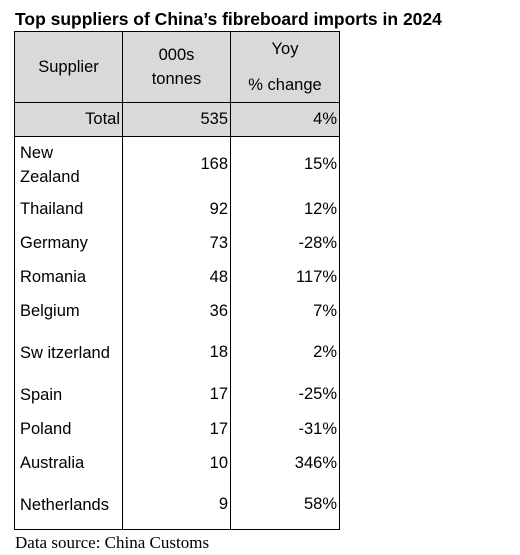  I want to click on supplier-cell: Germany, so click(69, 243).